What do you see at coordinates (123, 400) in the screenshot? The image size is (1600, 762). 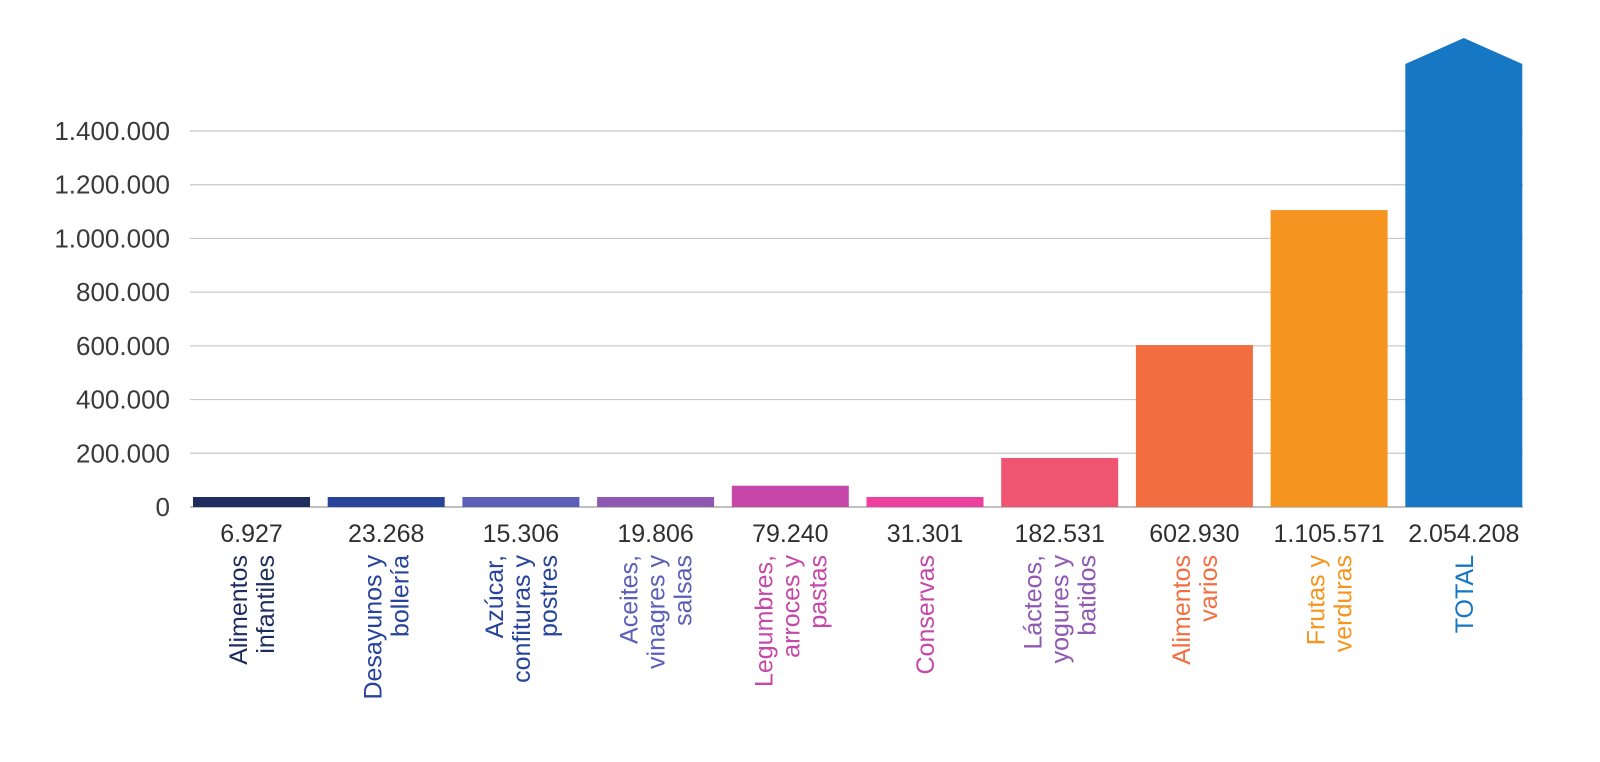 I see `y-tick-label: 400.000` at bounding box center [123, 400].